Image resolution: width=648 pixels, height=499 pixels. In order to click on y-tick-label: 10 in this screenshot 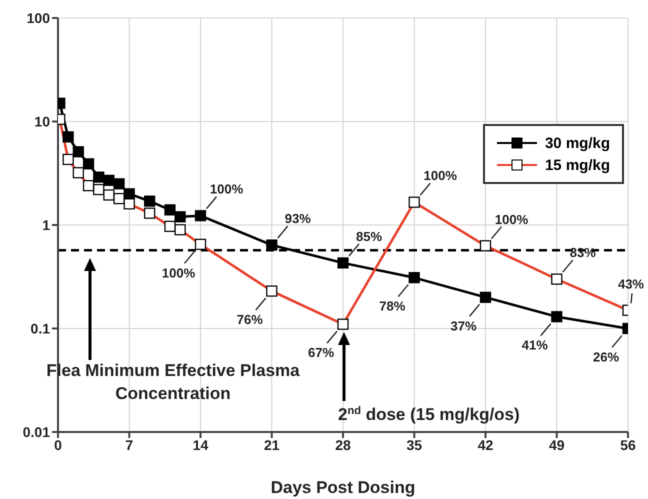, I will do `click(42, 121)`.